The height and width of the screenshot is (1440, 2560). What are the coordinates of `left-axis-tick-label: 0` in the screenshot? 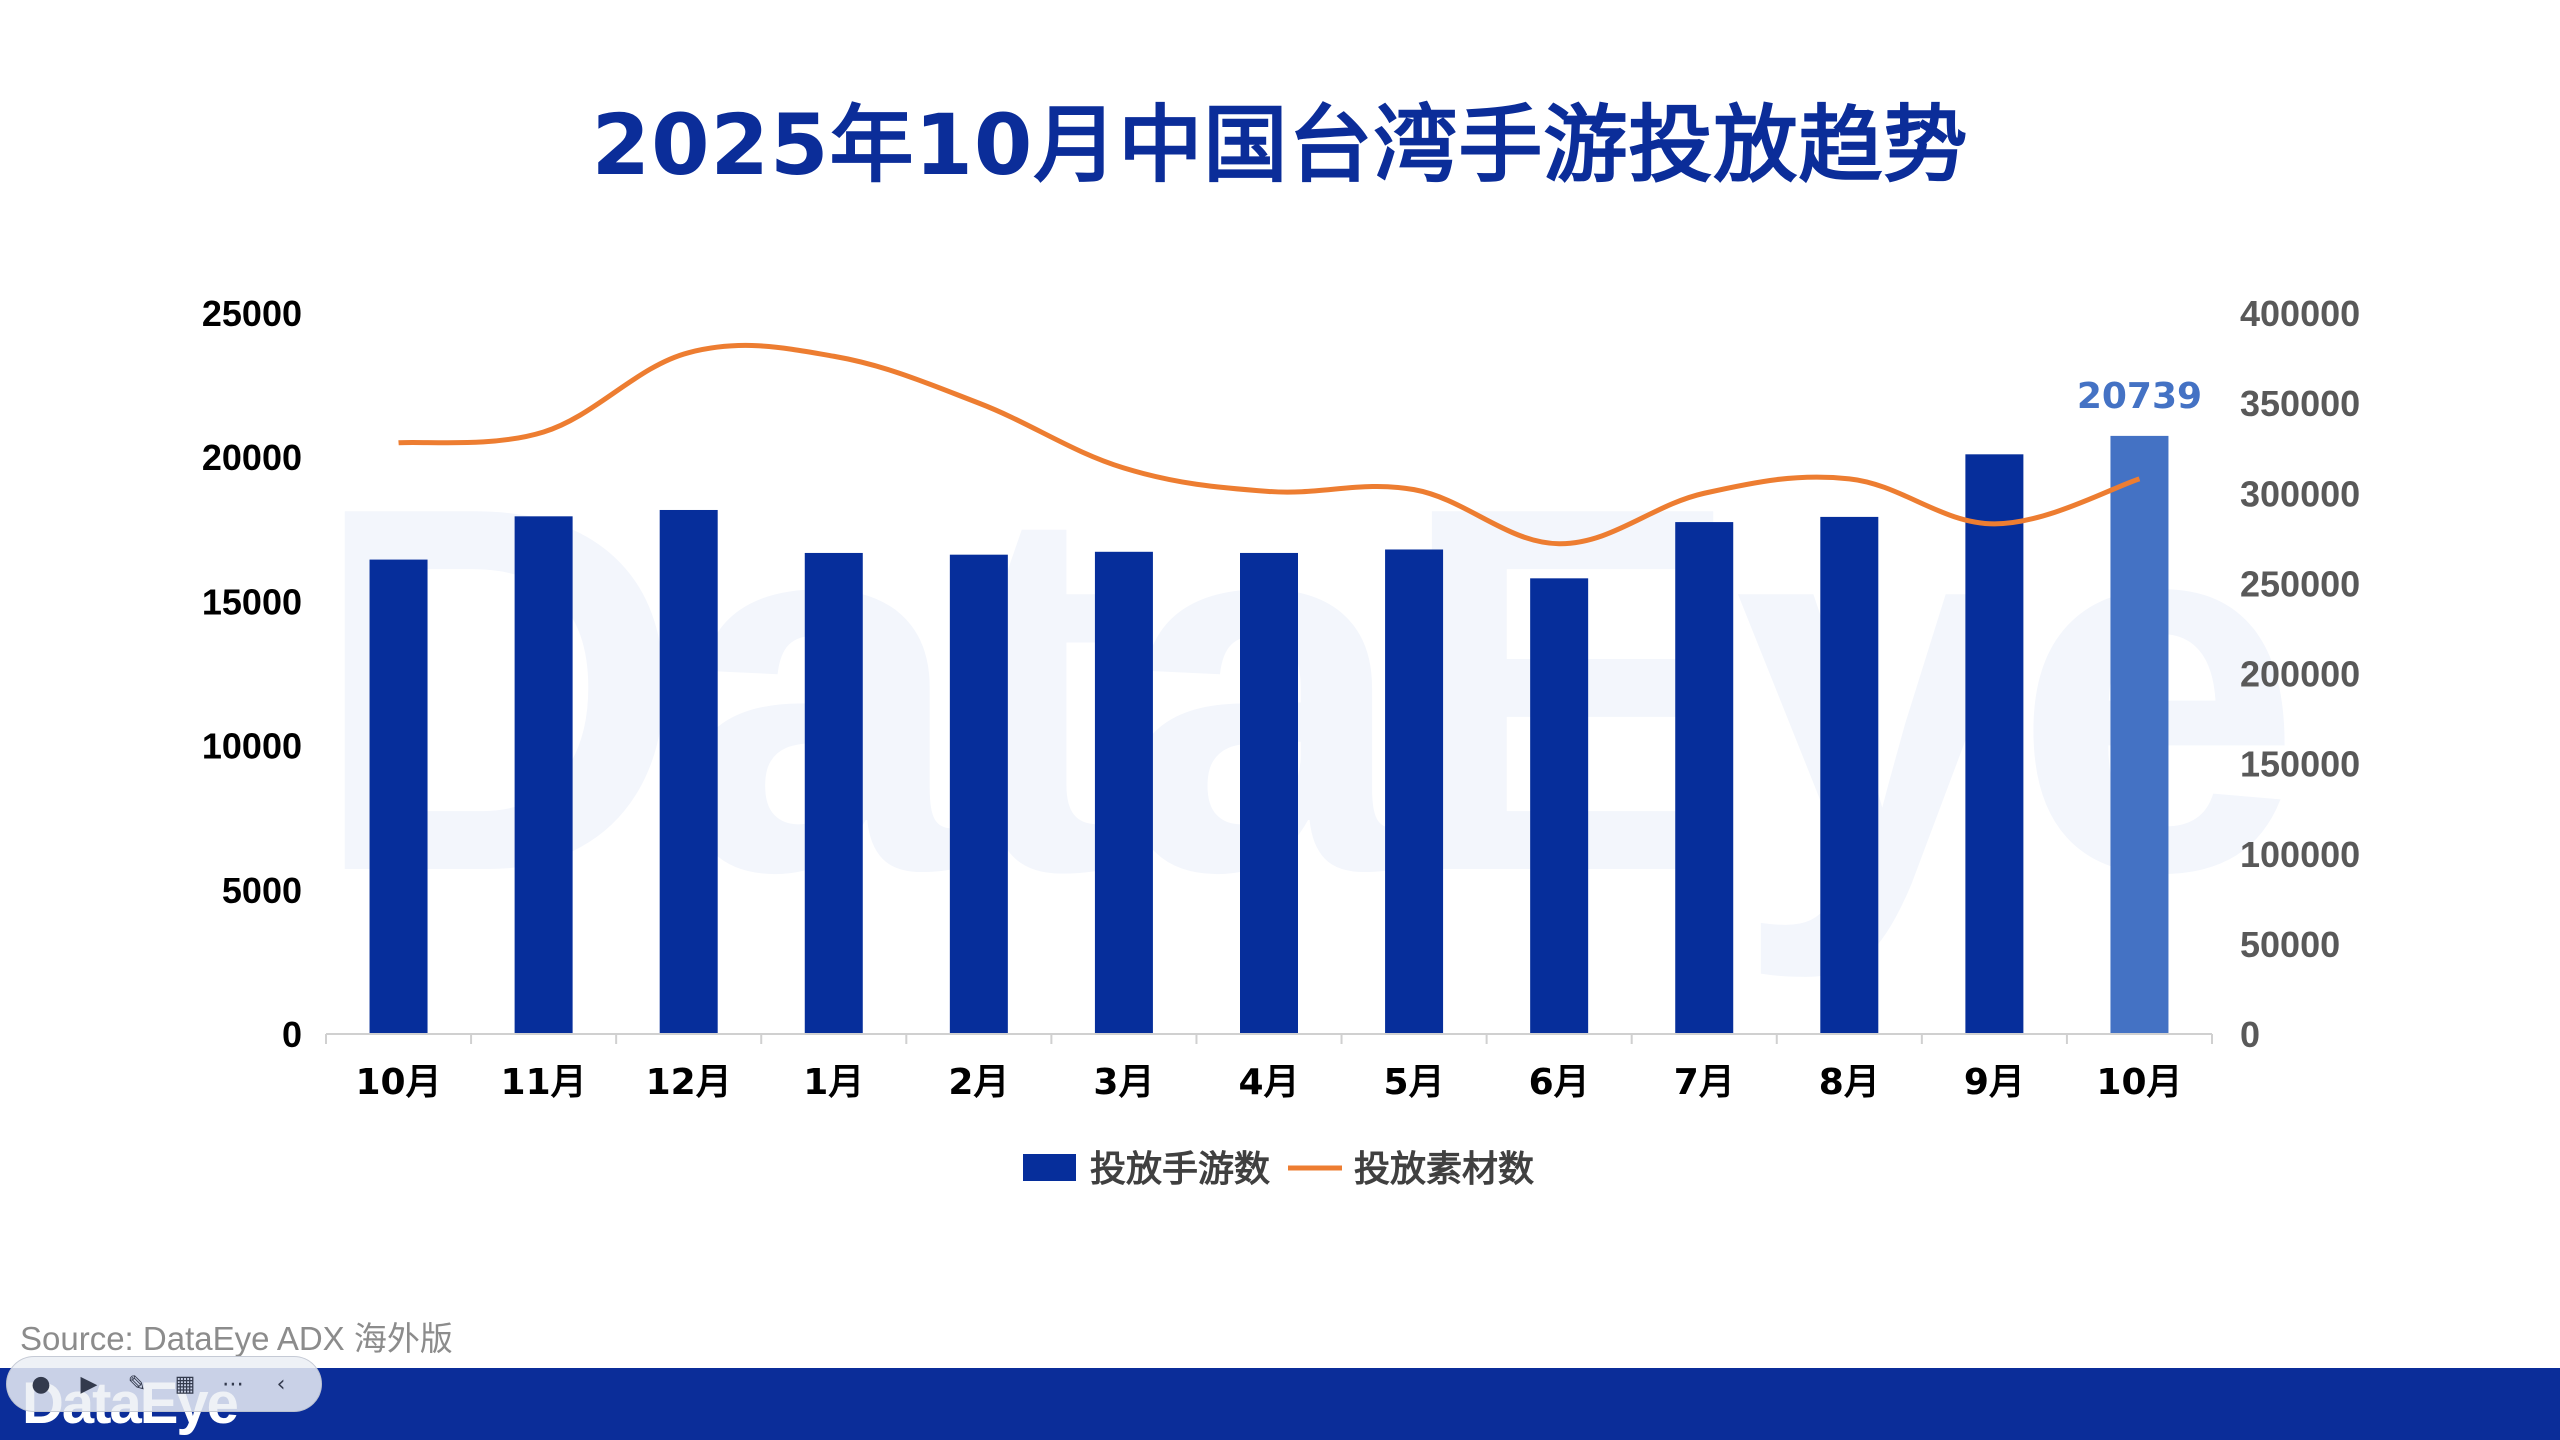 It's located at (292, 1034).